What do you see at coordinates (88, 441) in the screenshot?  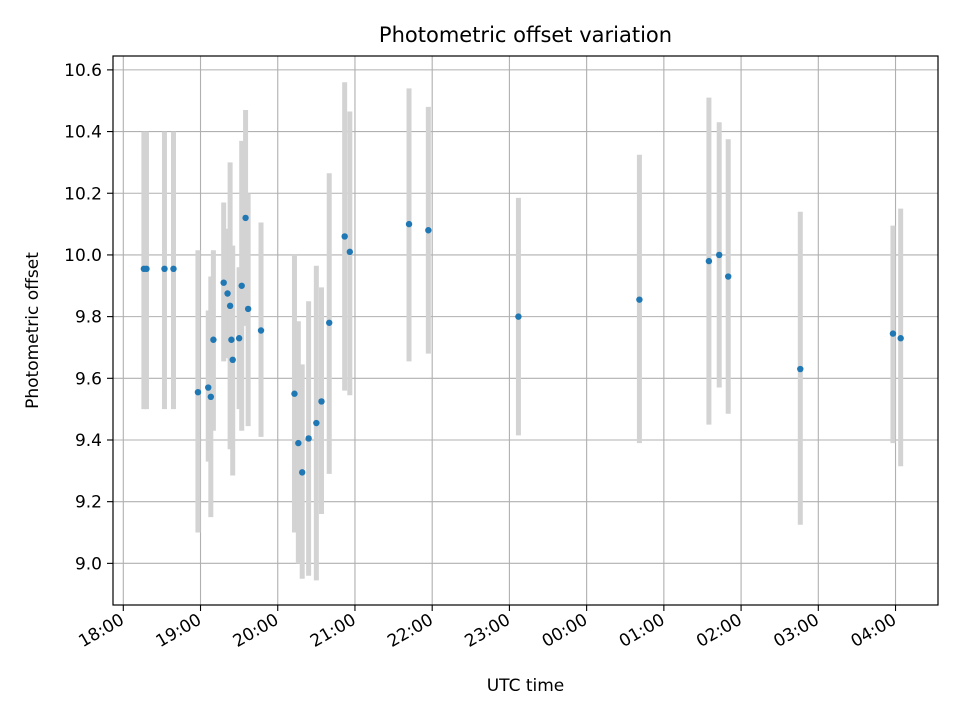 I see `y-tick-label: 9.4` at bounding box center [88, 441].